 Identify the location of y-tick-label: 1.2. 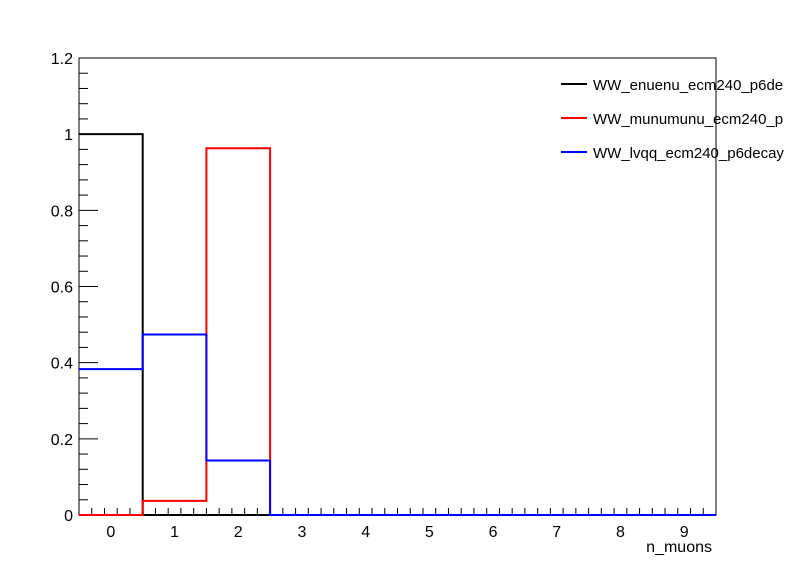
(62, 59).